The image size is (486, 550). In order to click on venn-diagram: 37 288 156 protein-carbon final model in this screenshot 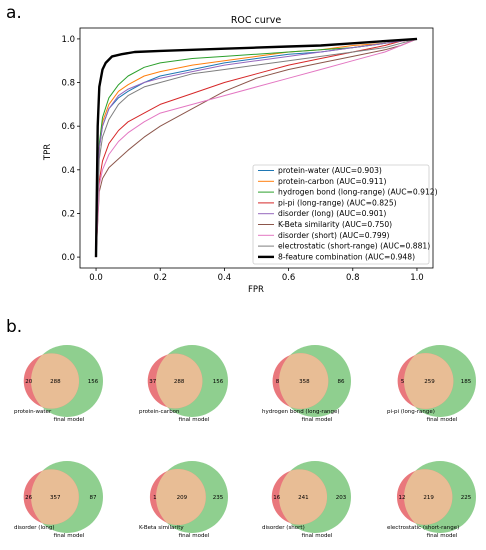, I will do `click(183, 384)`.